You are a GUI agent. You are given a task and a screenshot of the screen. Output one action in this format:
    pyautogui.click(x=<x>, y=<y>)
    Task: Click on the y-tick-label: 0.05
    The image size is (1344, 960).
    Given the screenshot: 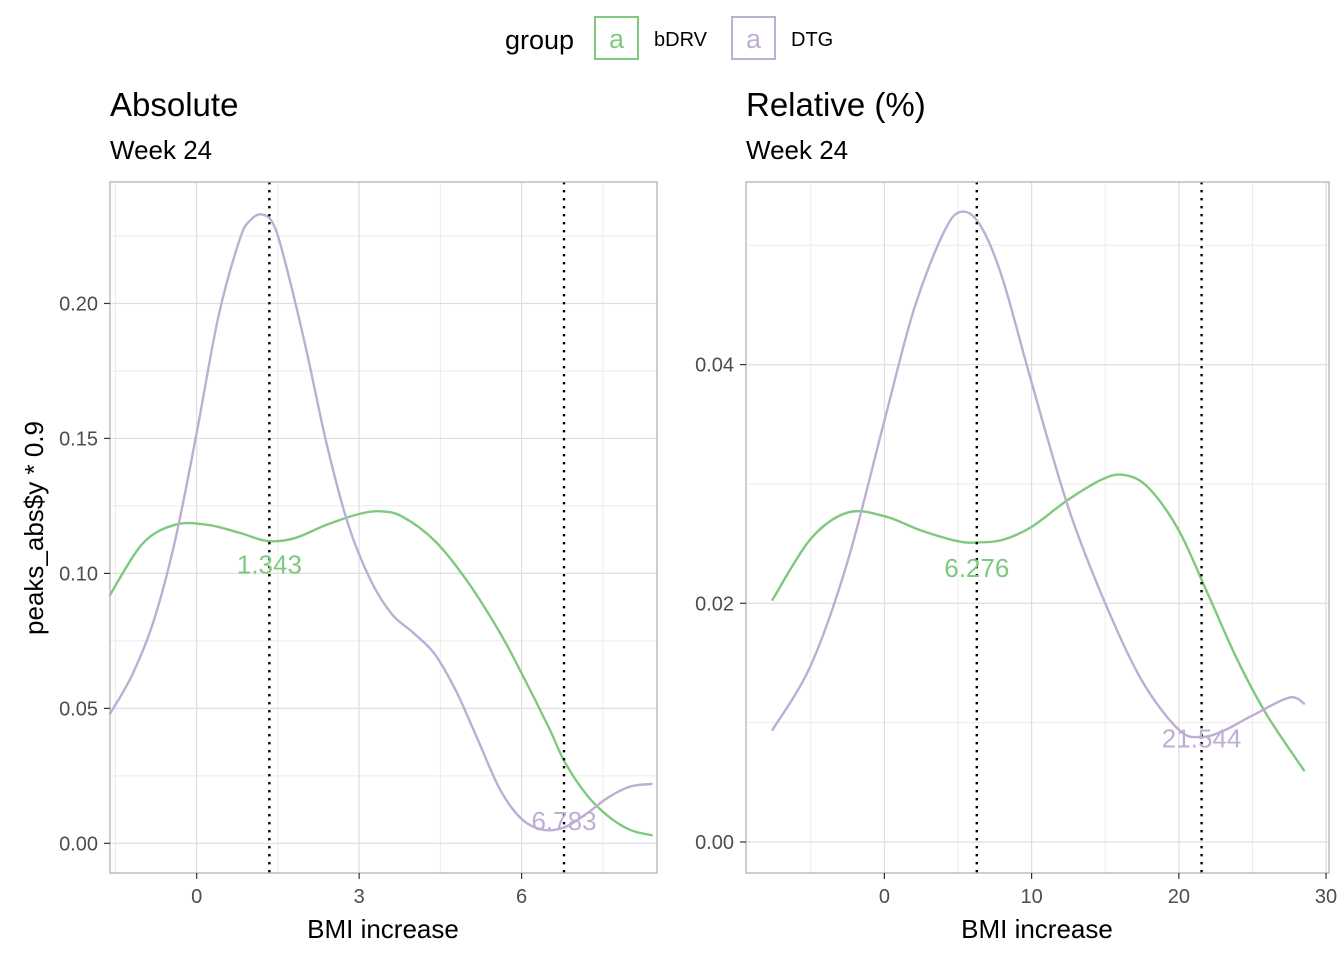 What is the action you would take?
    pyautogui.click(x=78, y=709)
    